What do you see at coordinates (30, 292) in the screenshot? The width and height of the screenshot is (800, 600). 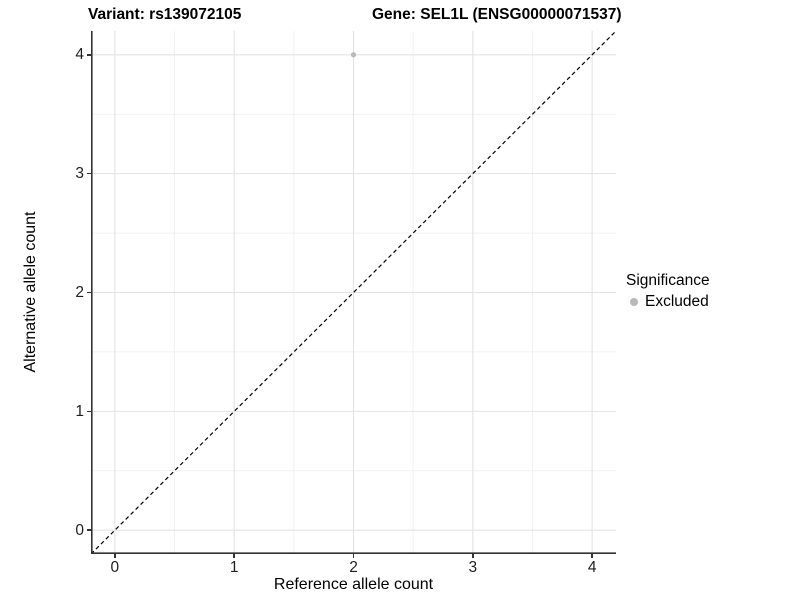 I see `y-axis-title: Alternative allele count` at bounding box center [30, 292].